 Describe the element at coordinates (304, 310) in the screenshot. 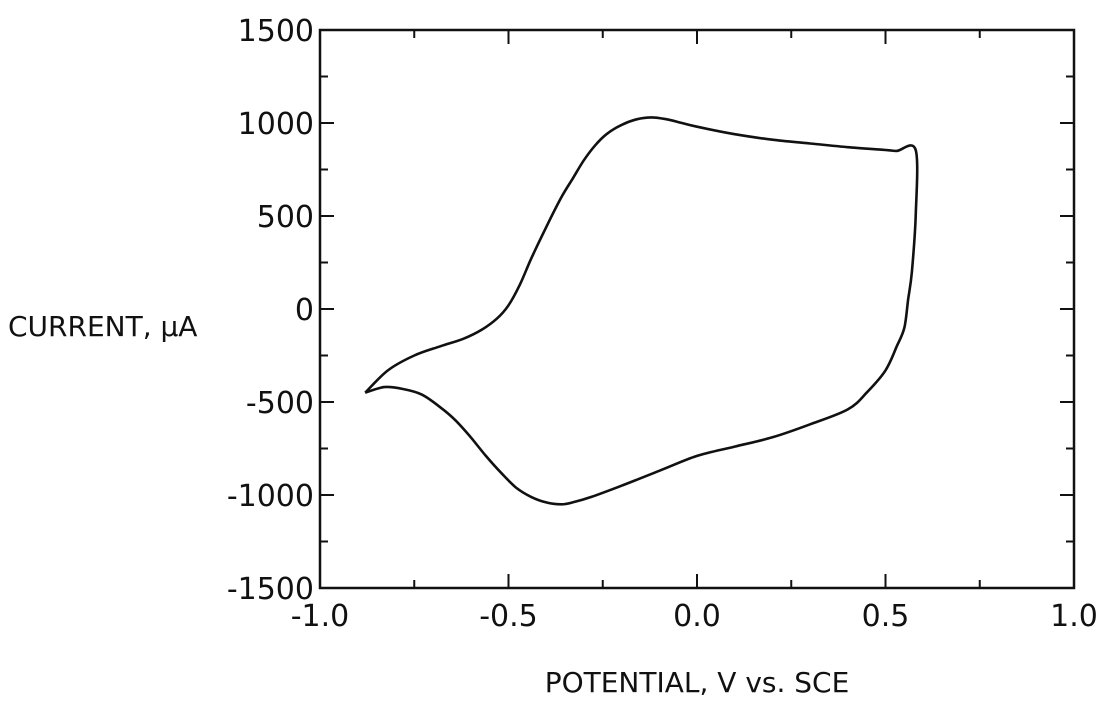

I see `y-tick-label: 0` at that location.